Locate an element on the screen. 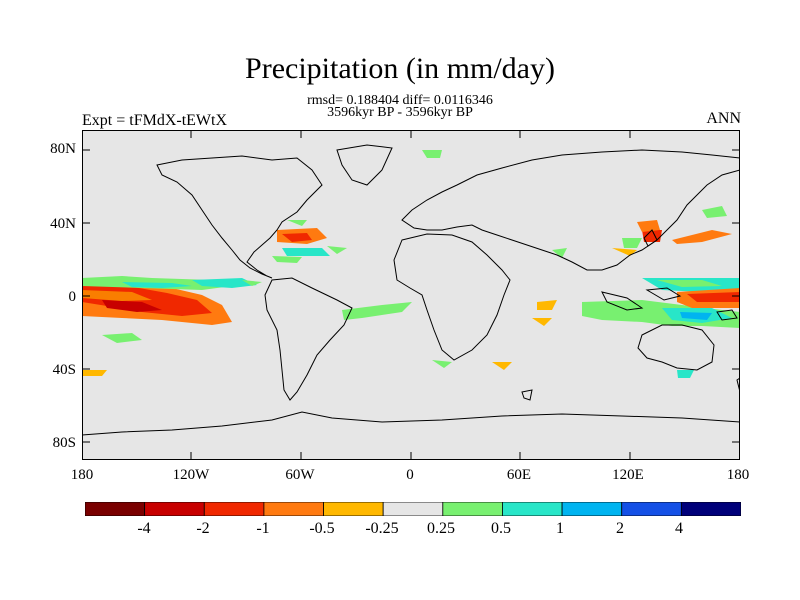 The width and height of the screenshot is (800, 600). colorbar-label: -2 is located at coordinates (203, 528).